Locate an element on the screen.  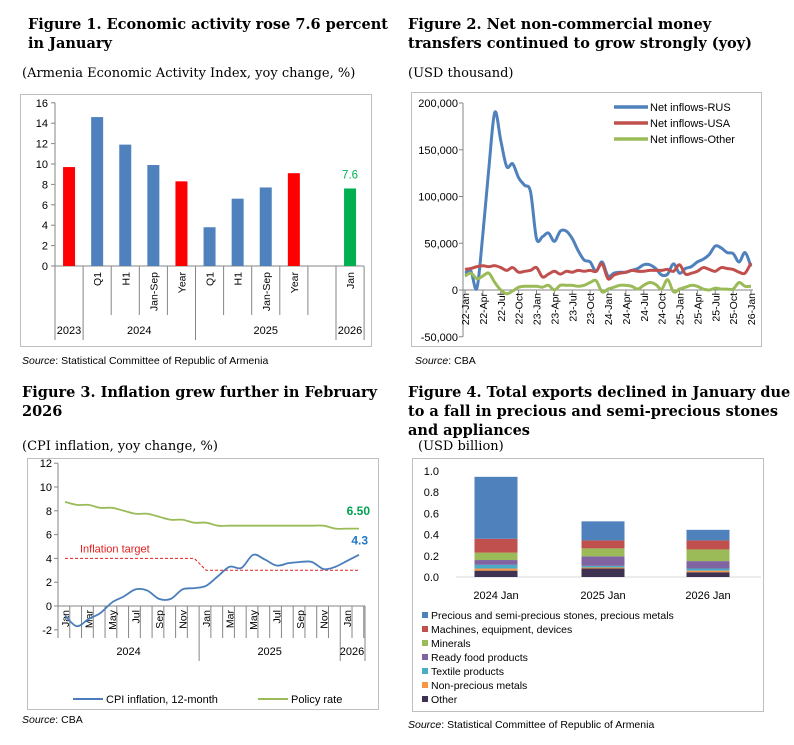
y-tick-label: 0.2 is located at coordinates (431, 557).